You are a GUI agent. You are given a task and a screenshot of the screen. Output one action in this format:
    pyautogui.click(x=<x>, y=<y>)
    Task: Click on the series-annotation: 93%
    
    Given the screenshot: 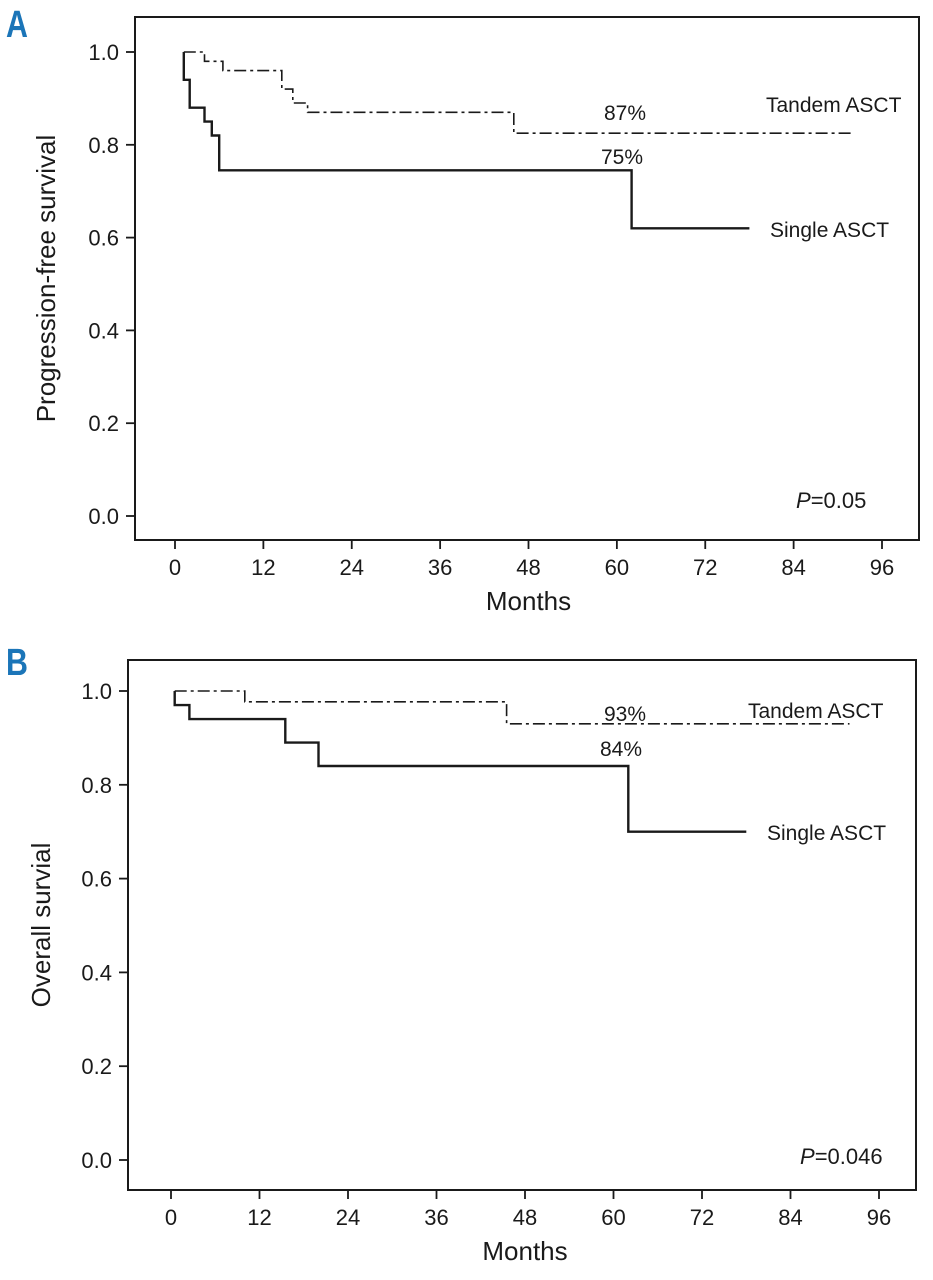 What is the action you would take?
    pyautogui.click(x=625, y=714)
    